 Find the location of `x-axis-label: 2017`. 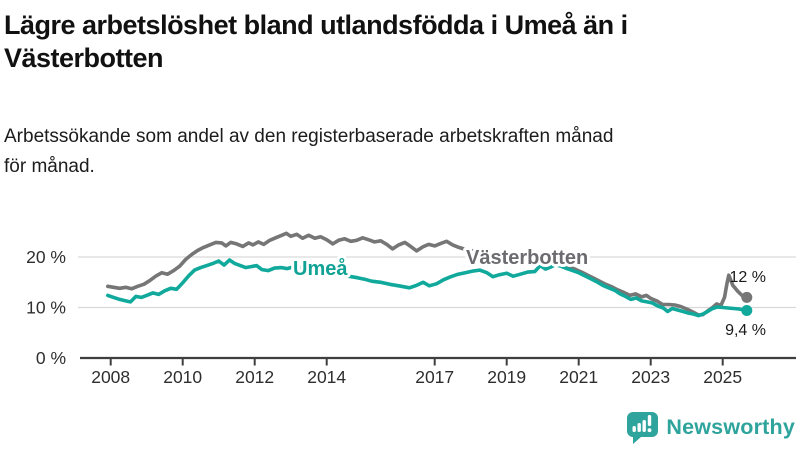

x-axis-label: 2017 is located at coordinates (434, 377).